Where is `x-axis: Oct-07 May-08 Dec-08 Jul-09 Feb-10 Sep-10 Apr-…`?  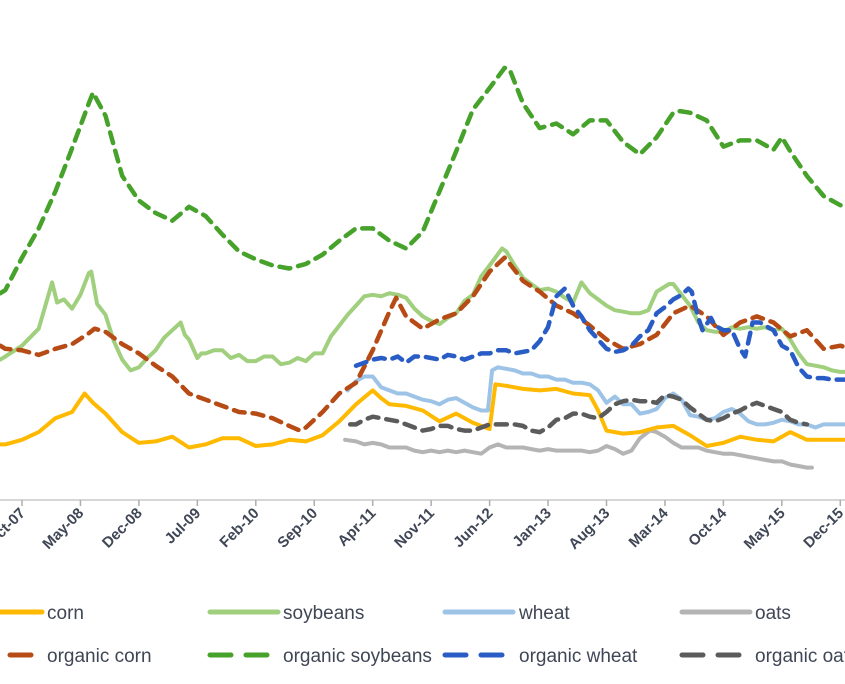
x-axis: Oct-07 May-08 Dec-08 Jul-09 Feb-10 Sep-10 Apr-… is located at coordinates (422, 526).